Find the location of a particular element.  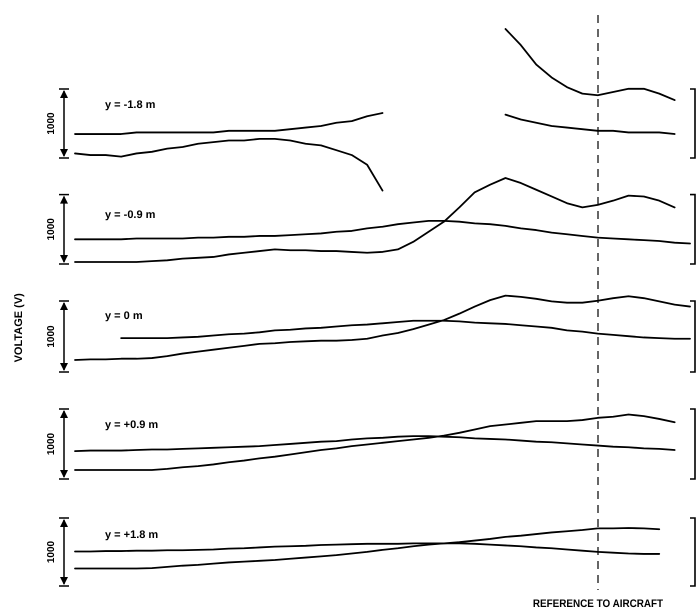

text: y = -1.8 m is located at coordinates (130, 105).